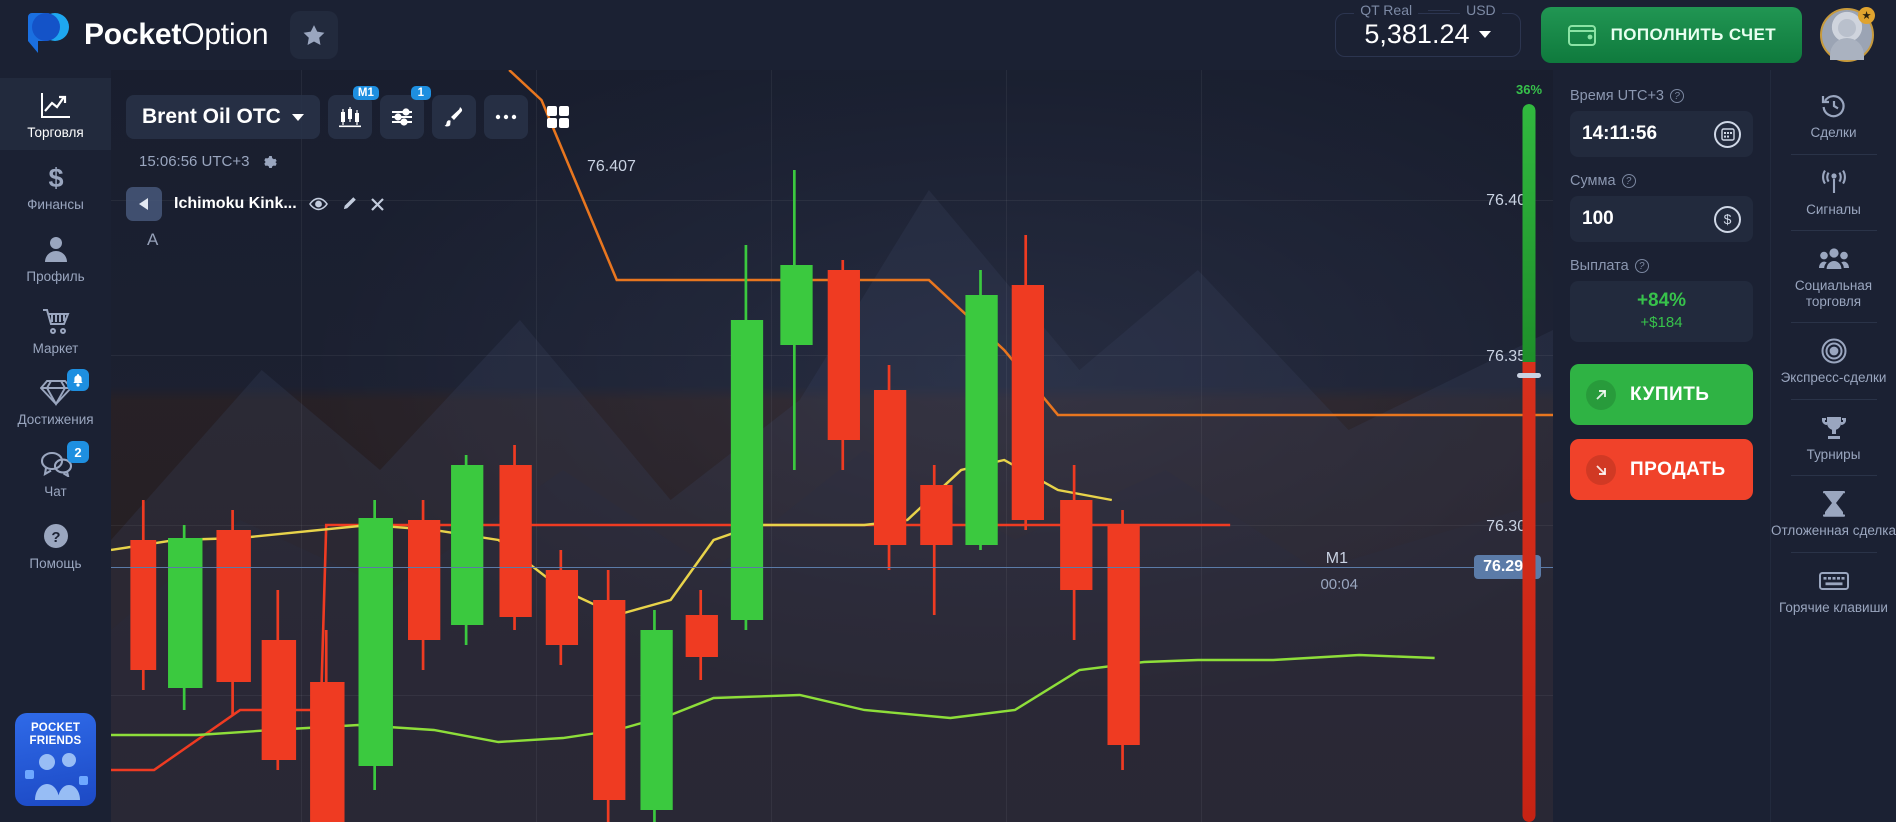 This screenshot has width=1896, height=822. I want to click on timeframe-countdown: 00:04, so click(1339, 584).